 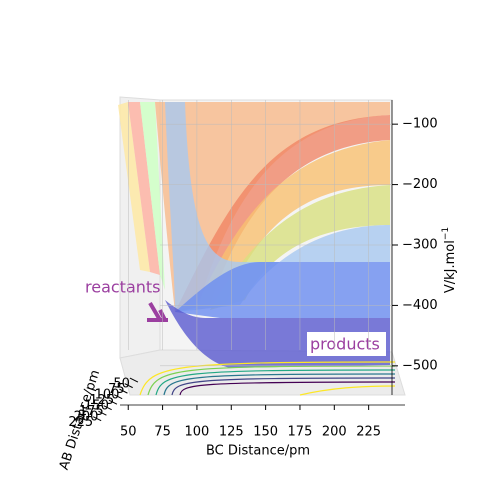 I want to click on z-tick-label: −300, so click(x=420, y=245).